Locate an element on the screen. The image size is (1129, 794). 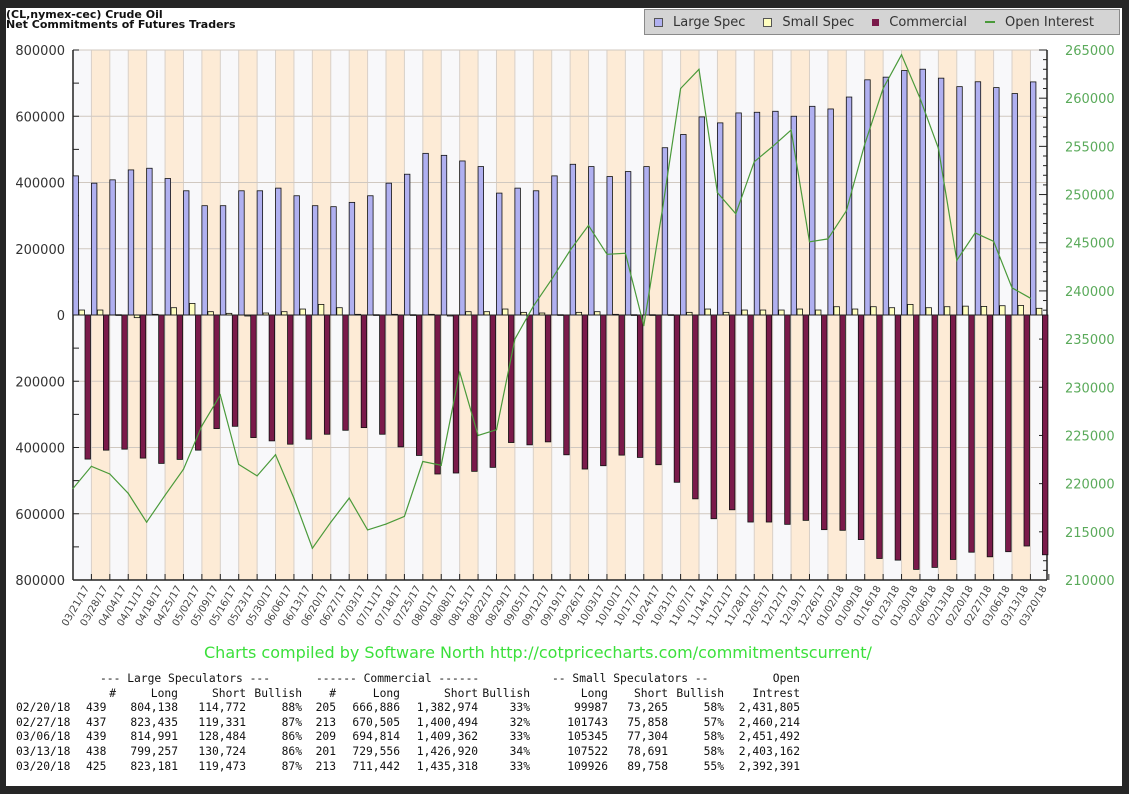
table-cell: 109926 is located at coordinates (587, 766).